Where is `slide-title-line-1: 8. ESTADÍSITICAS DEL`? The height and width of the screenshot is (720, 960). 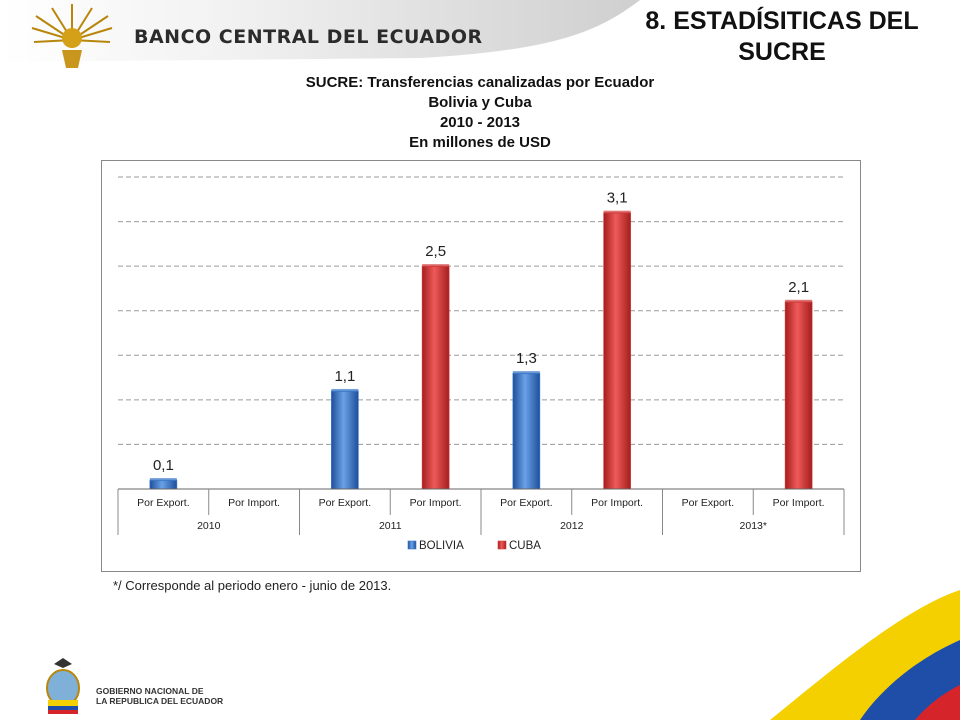 slide-title-line-1: 8. ESTADÍSITICAS DEL is located at coordinates (782, 21).